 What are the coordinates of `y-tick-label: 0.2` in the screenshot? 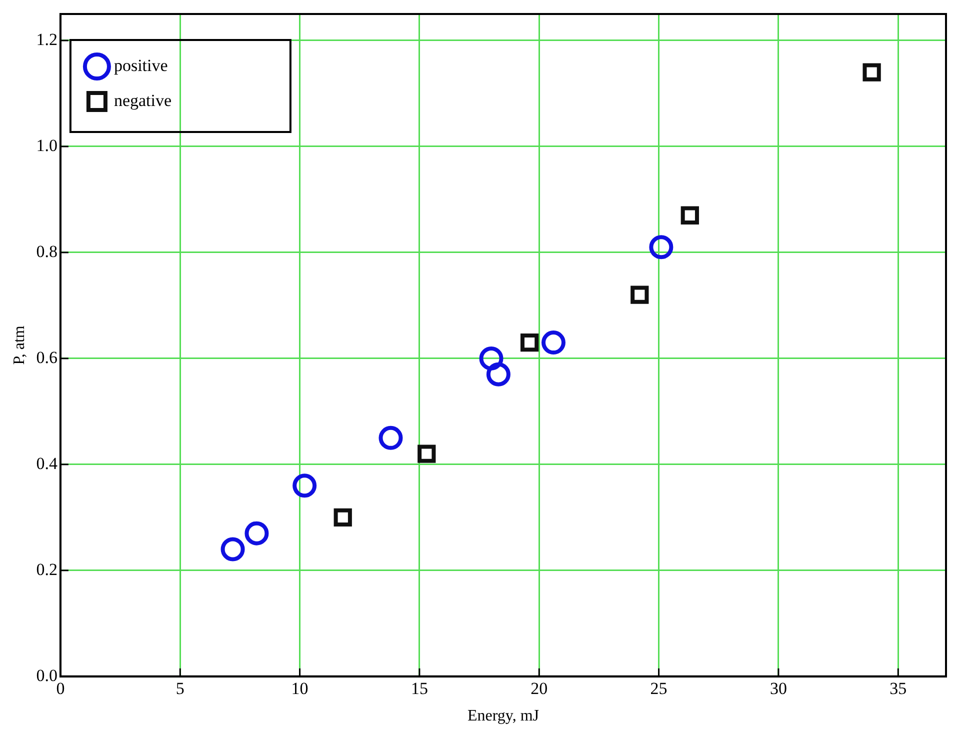 It's located at (47, 569).